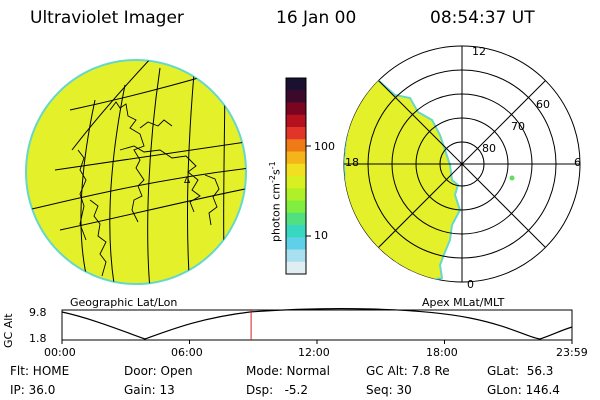 Image resolution: width=600 pixels, height=400 pixels. What do you see at coordinates (158, 371) in the screenshot?
I see `status-door: Door: Open` at bounding box center [158, 371].